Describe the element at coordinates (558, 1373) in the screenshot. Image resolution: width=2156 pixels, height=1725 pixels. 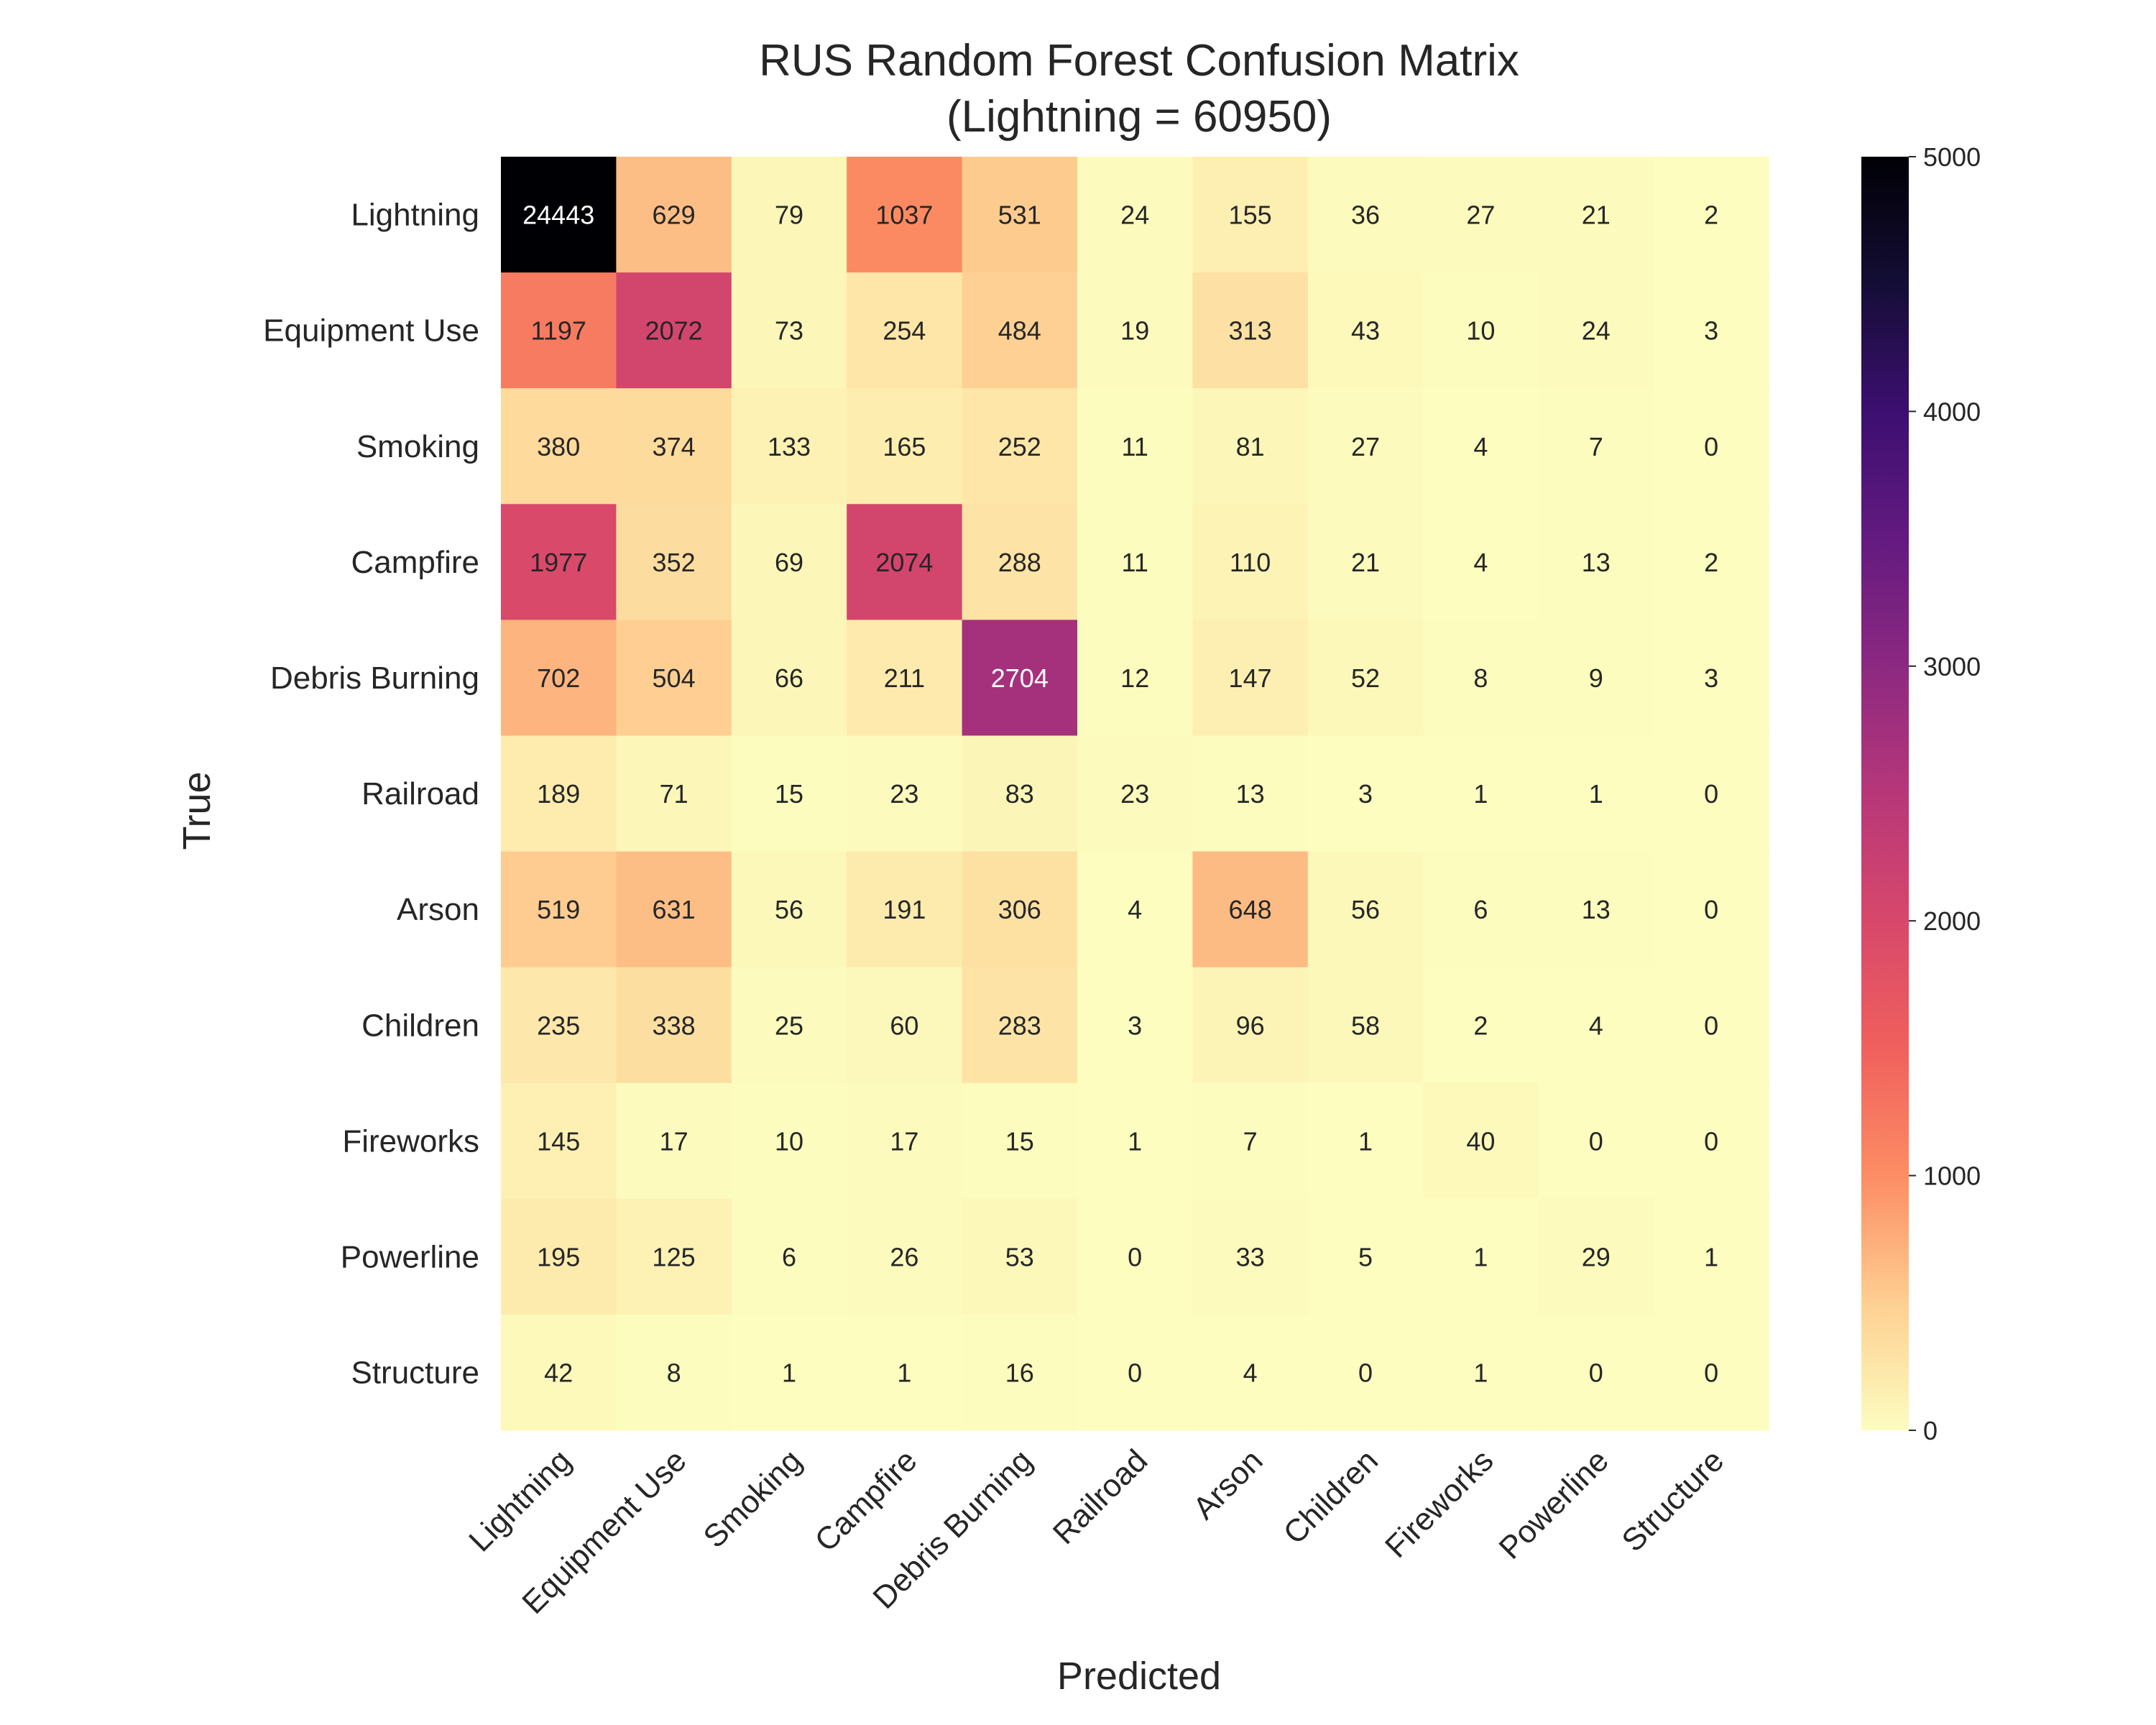
I see `cell-value-label: 42` at that location.